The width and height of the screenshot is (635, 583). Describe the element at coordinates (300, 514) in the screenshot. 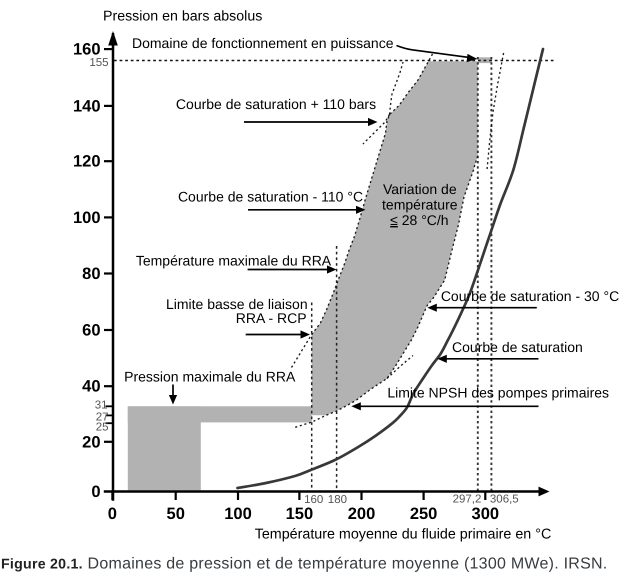

I see `svg-text: 150` at that location.